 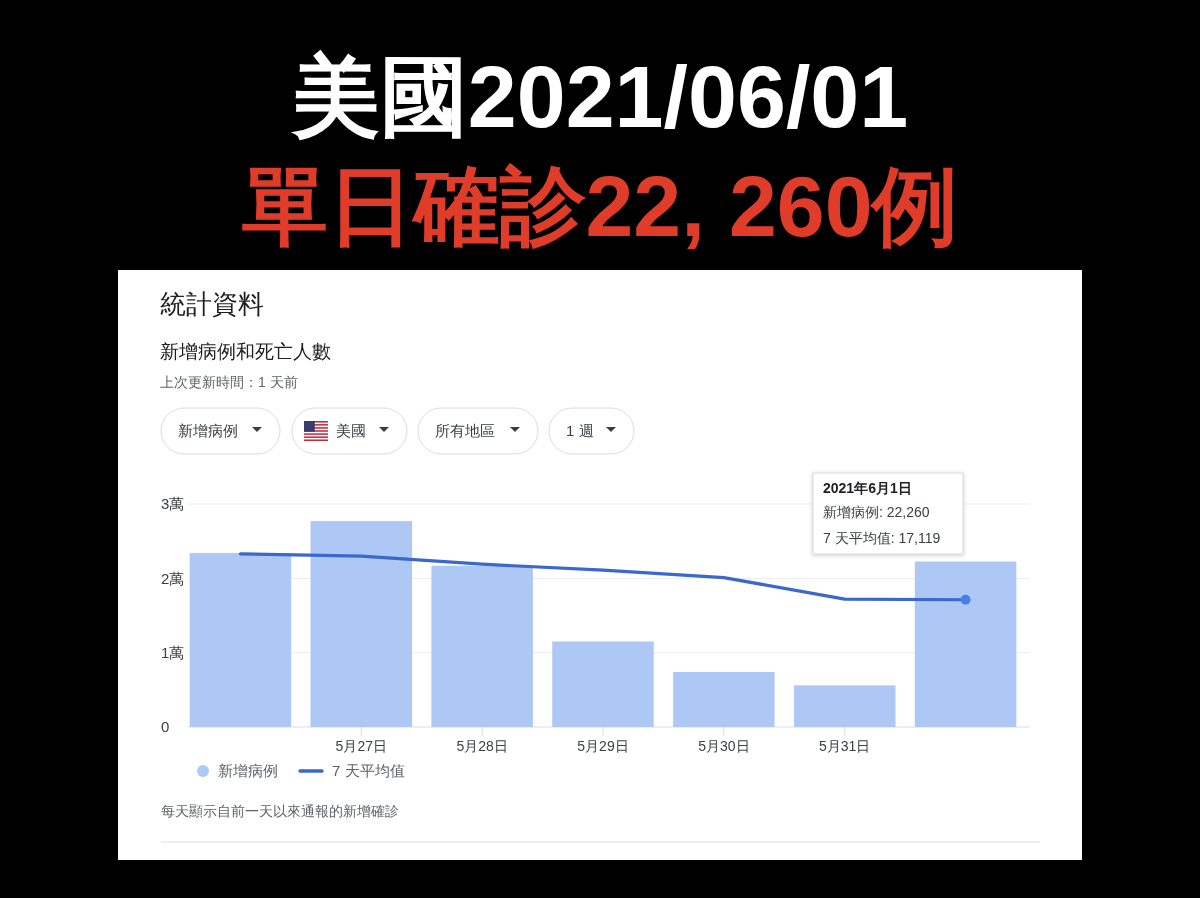 What do you see at coordinates (482, 746) in the screenshot?
I see `x-tick-label: 5月28日` at bounding box center [482, 746].